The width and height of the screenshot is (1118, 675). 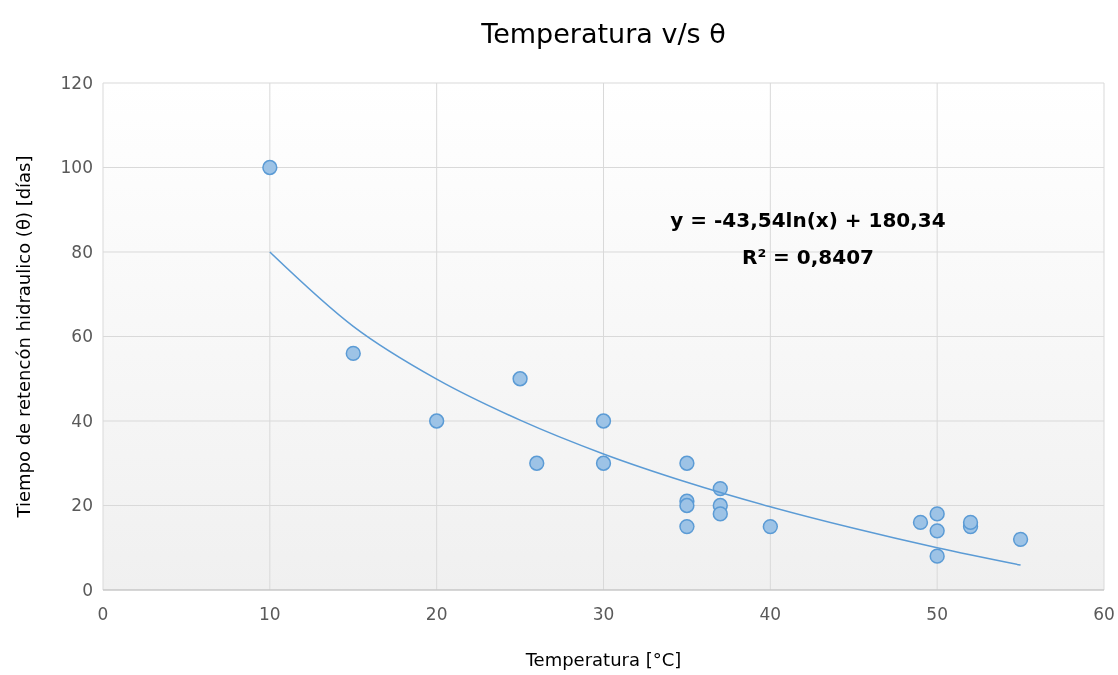 What do you see at coordinates (808, 220) in the screenshot?
I see `annotation: y = -43,54ln(x) + 180,34` at bounding box center [808, 220].